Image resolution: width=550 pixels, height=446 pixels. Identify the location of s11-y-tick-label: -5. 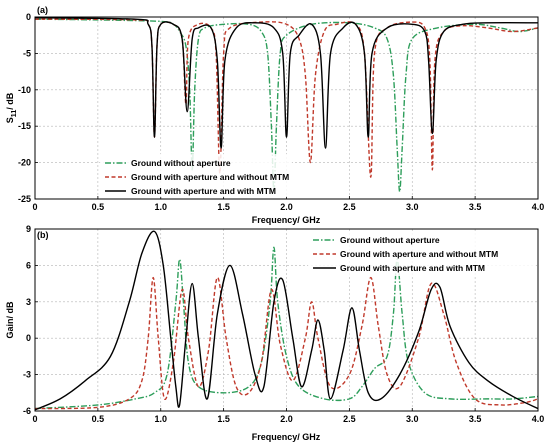
(27, 53).